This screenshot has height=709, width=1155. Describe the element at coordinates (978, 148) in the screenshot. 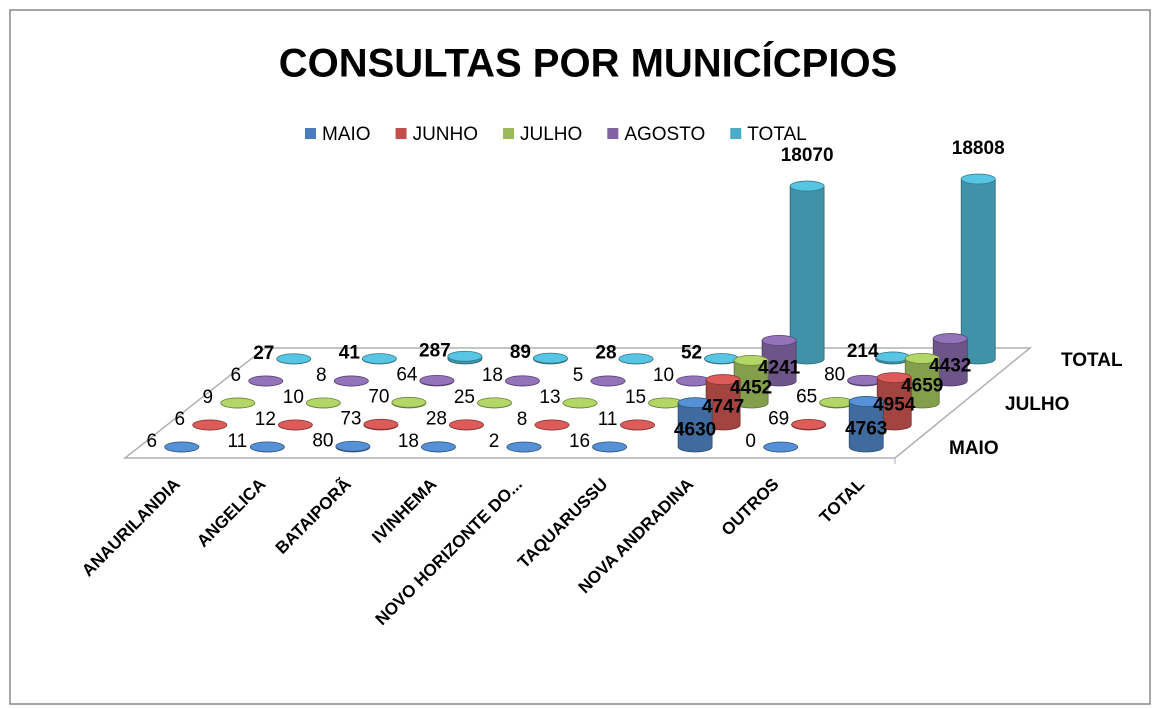

I see `data-label: 18808` at that location.